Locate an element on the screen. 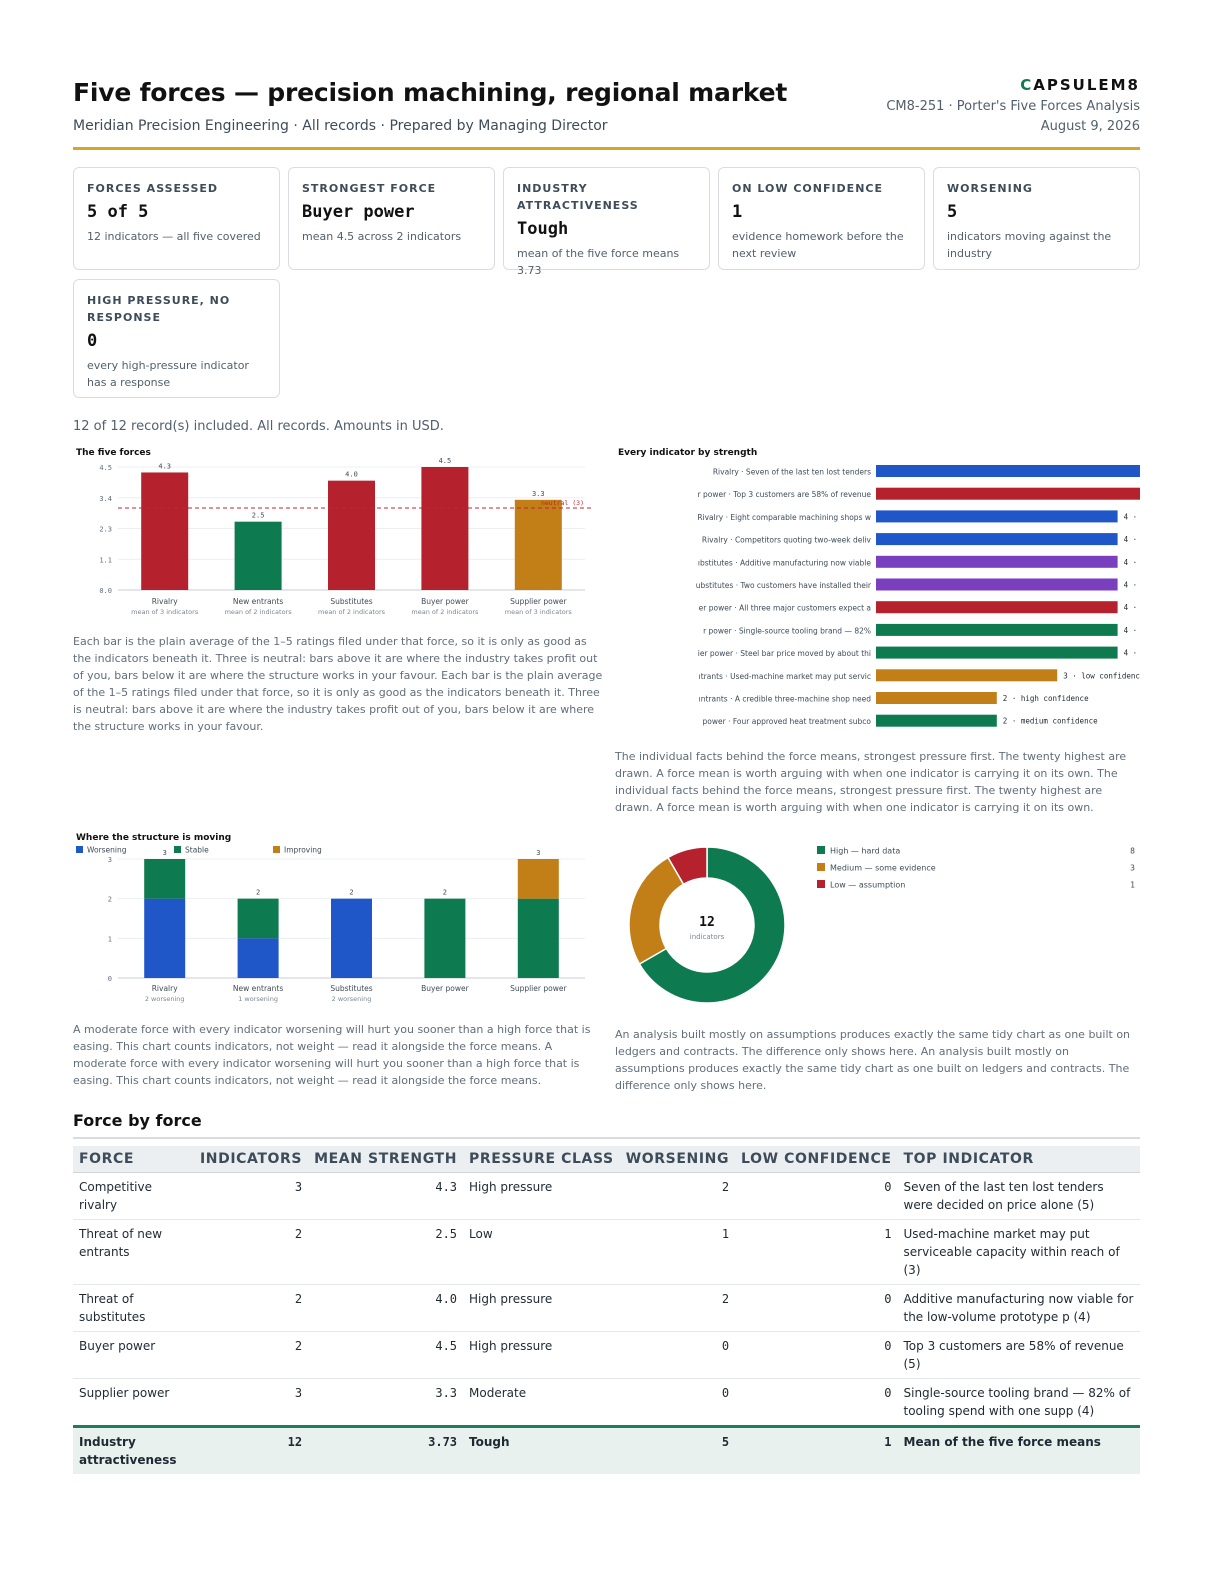 The image size is (1224, 1584). cell-mean: 2.5 is located at coordinates (386, 1252).